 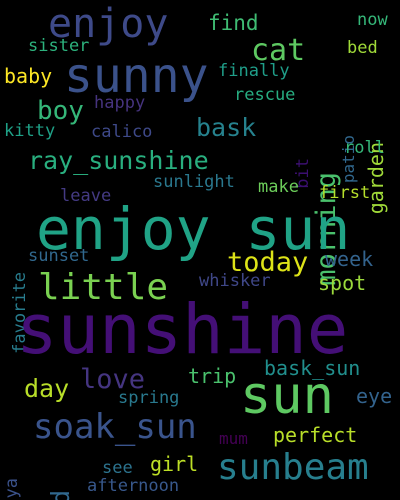 I want to click on word-little: little, so click(x=103, y=287).